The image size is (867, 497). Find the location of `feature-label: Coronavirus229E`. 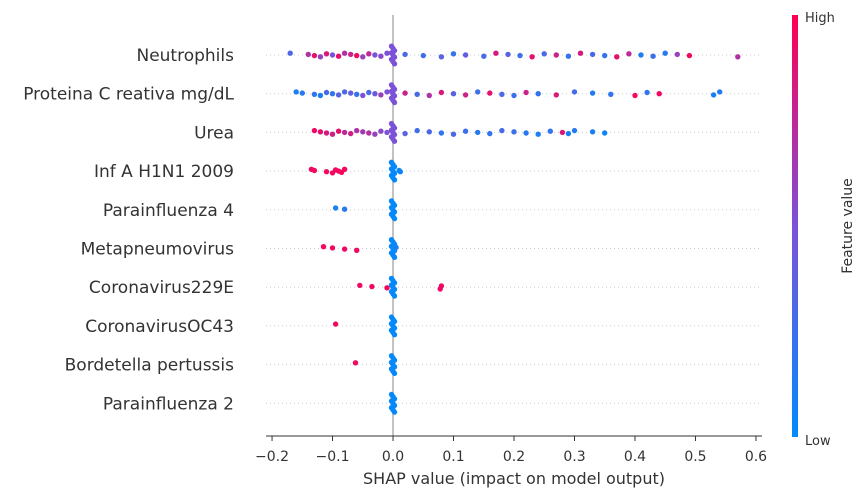

feature-label: Coronavirus229E is located at coordinates (161, 288).